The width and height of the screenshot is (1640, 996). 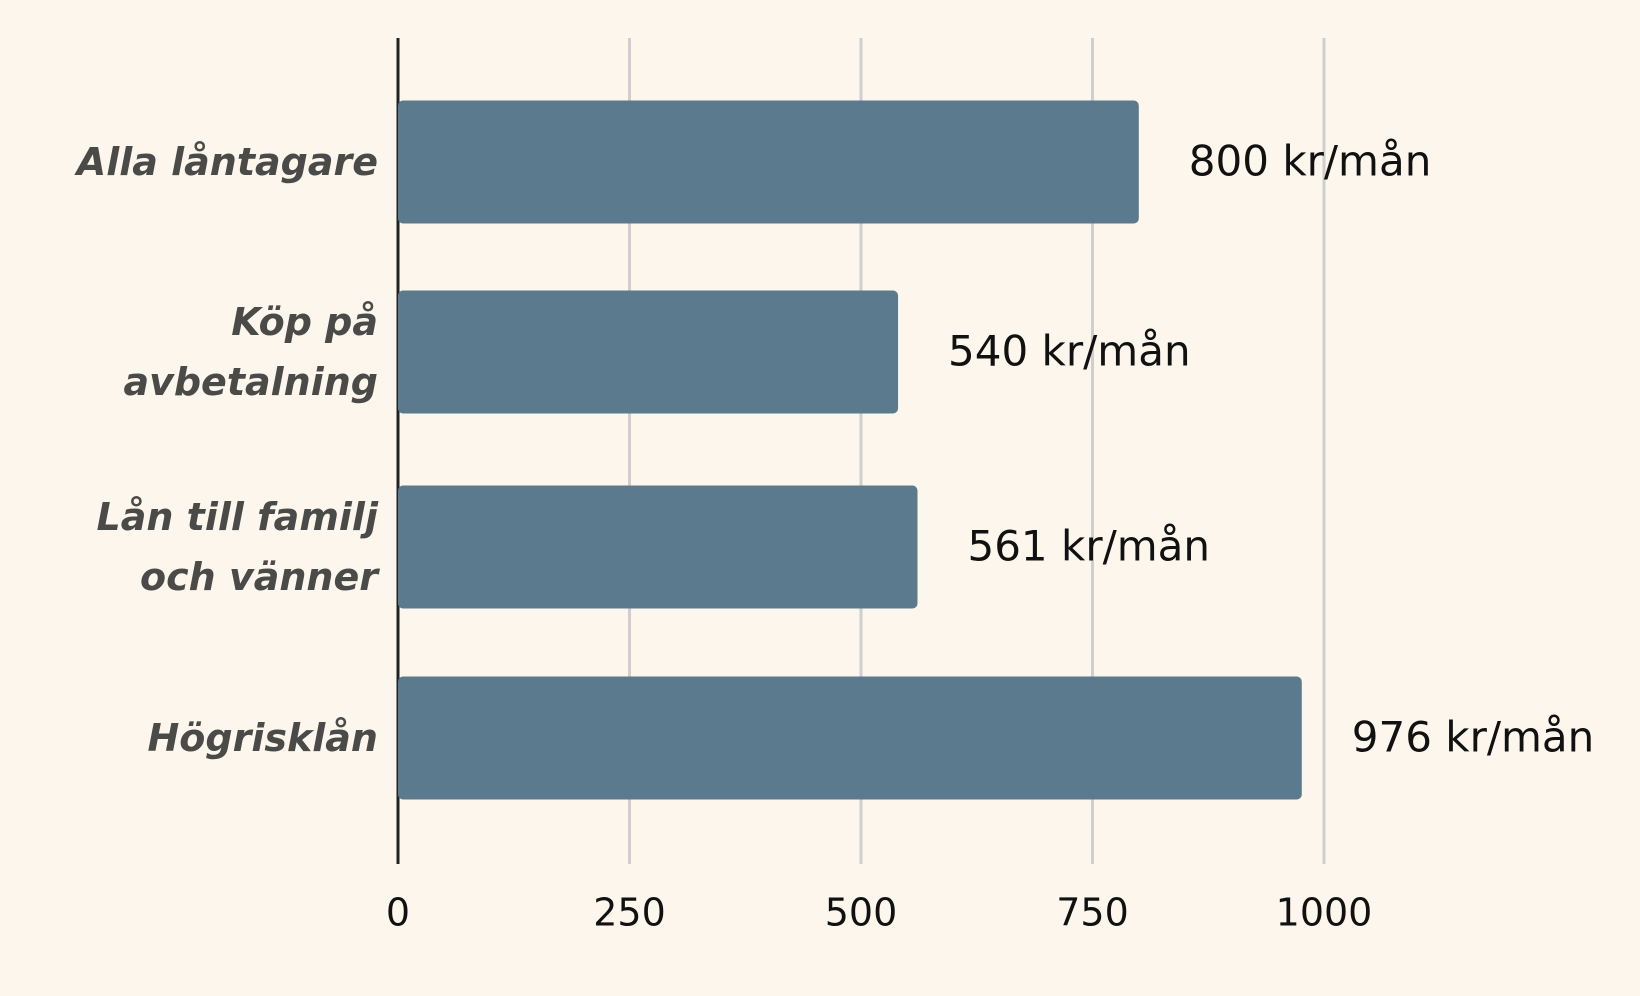 What do you see at coordinates (1088, 546) in the screenshot?
I see `value-label: 561 kr/mån` at bounding box center [1088, 546].